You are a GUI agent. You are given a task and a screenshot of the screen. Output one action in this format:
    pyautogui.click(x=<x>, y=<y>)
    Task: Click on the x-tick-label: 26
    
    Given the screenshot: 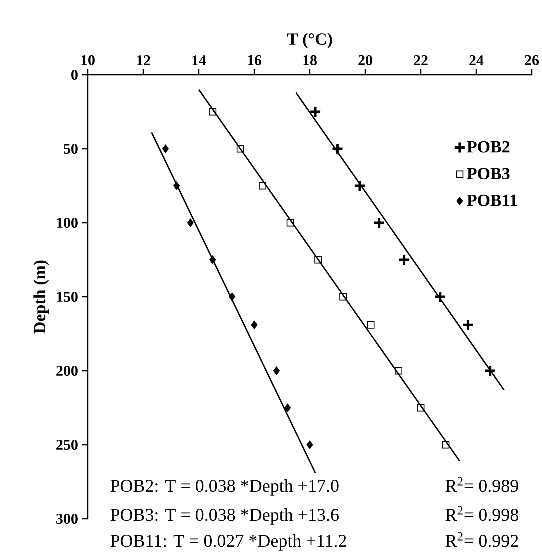 What is the action you would take?
    pyautogui.click(x=532, y=60)
    